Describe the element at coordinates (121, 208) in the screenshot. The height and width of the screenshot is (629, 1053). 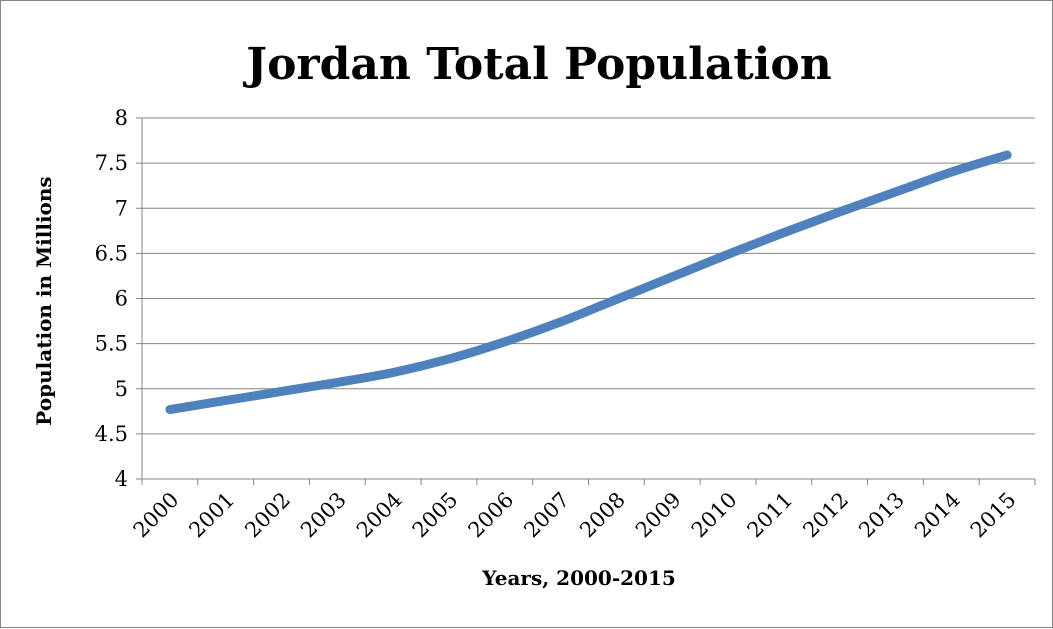
I see `y-tick-label: 7` at that location.